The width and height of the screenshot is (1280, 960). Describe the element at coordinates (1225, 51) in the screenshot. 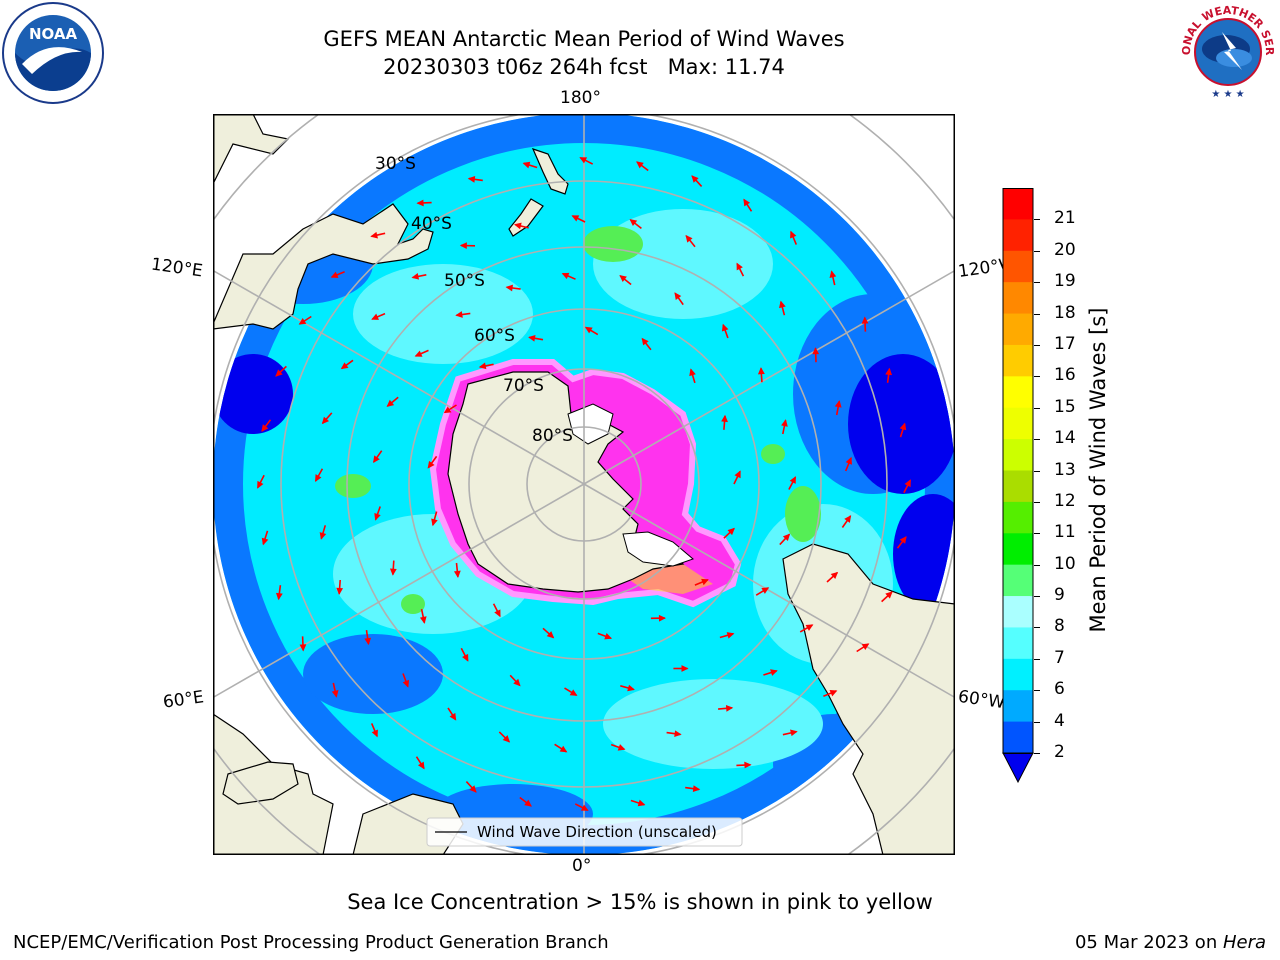

I see `nws-logo: NATIONAL WEATHER SERVICE ★ ★ ★` at that location.